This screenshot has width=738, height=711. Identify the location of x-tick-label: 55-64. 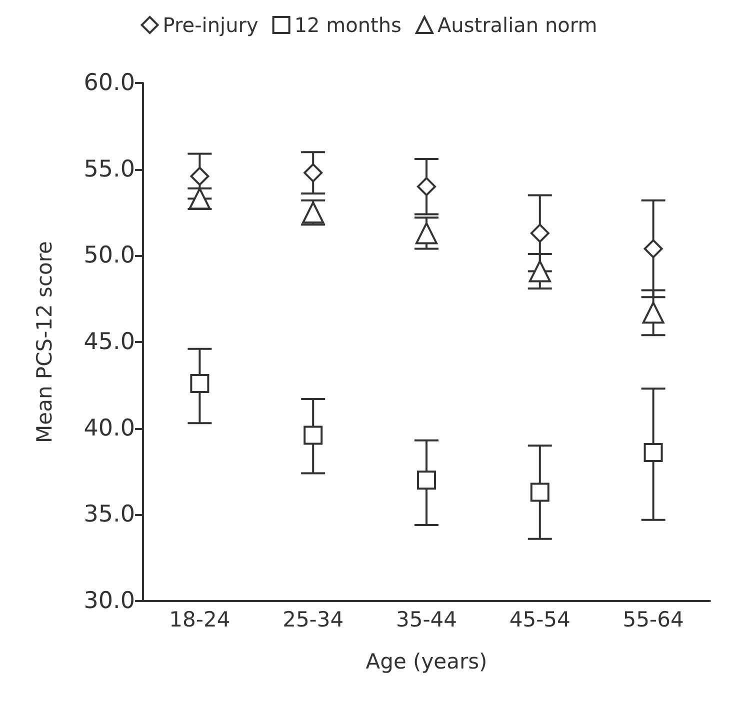
(653, 620).